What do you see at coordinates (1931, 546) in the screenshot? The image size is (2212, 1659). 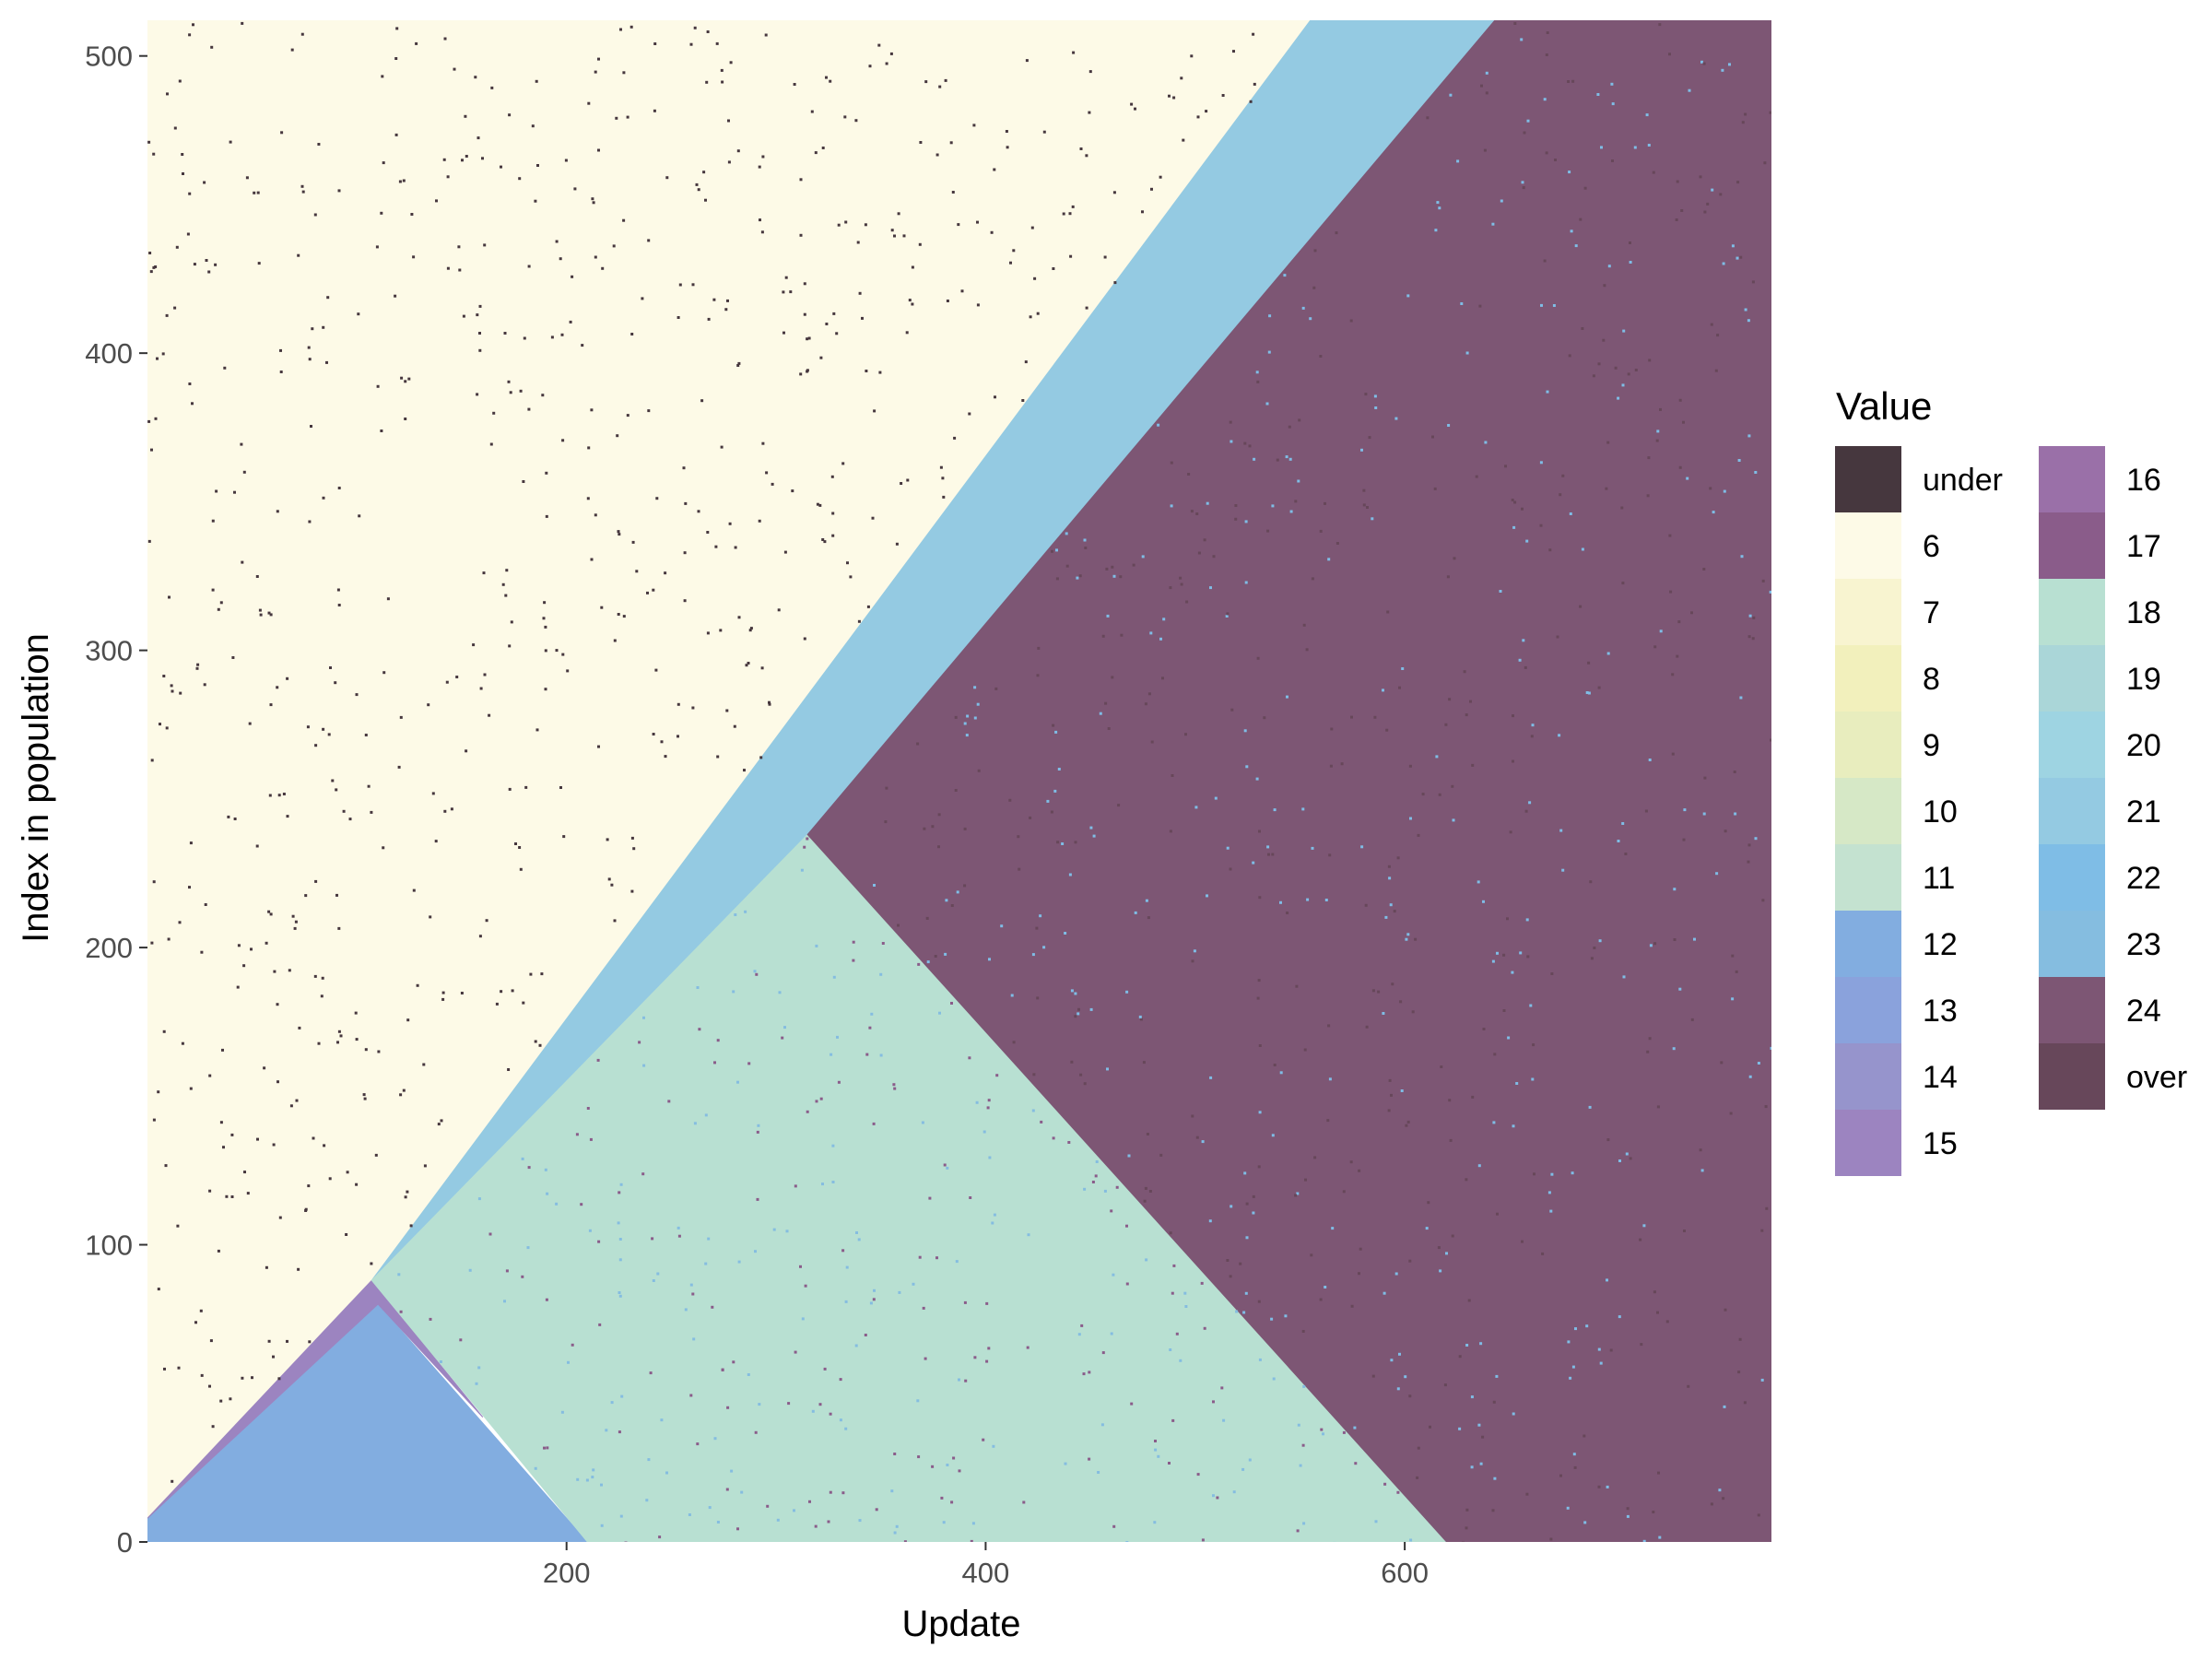 I see `legend-label-6: 6` at bounding box center [1931, 546].